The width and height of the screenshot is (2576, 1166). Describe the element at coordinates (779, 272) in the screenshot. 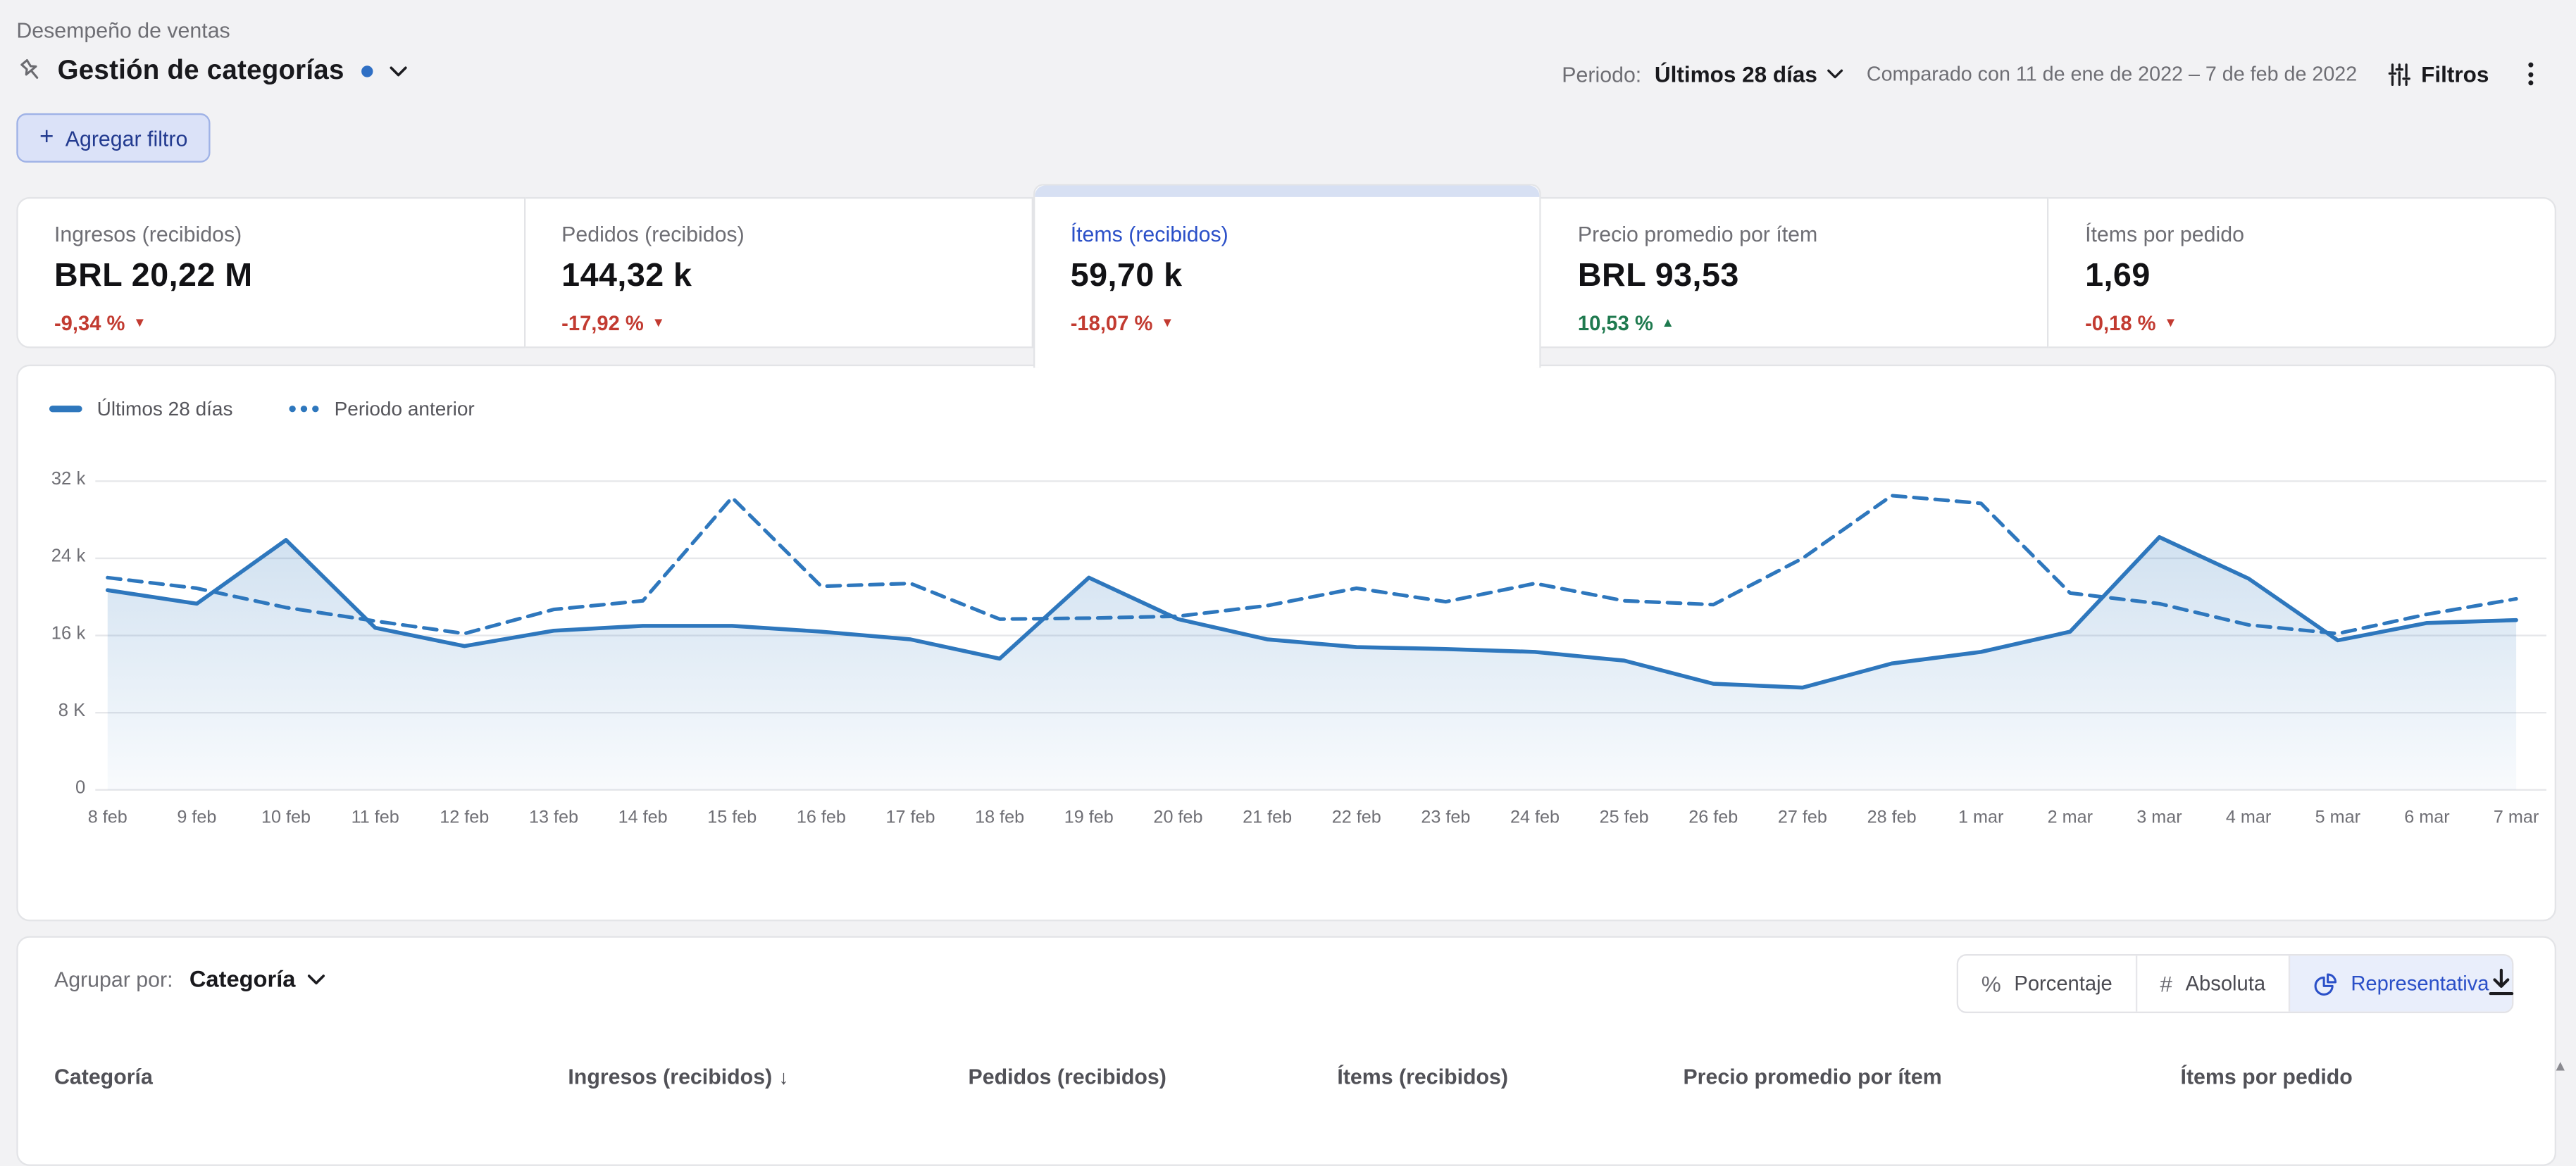

I see `kpi-tab-pedidos: Pedidos (recibidos) 144,32 k -17,92 % ▼` at that location.